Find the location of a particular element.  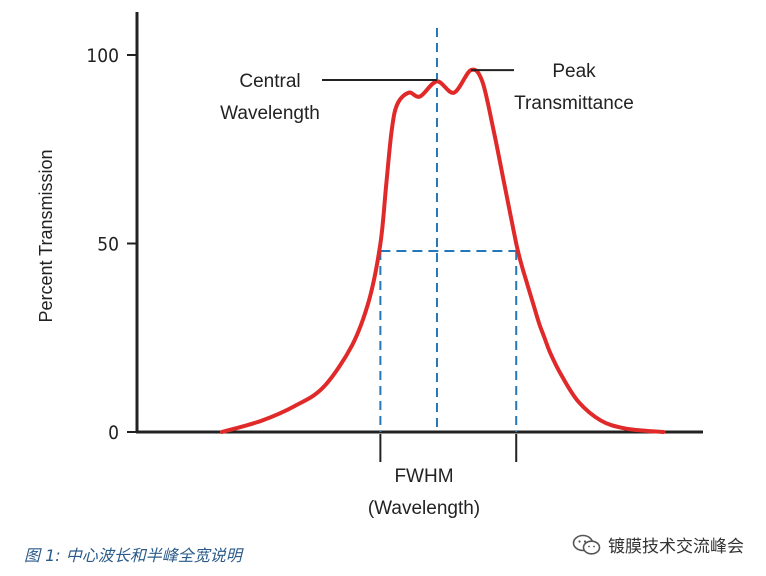

wechat-icon is located at coordinates (586, 544).